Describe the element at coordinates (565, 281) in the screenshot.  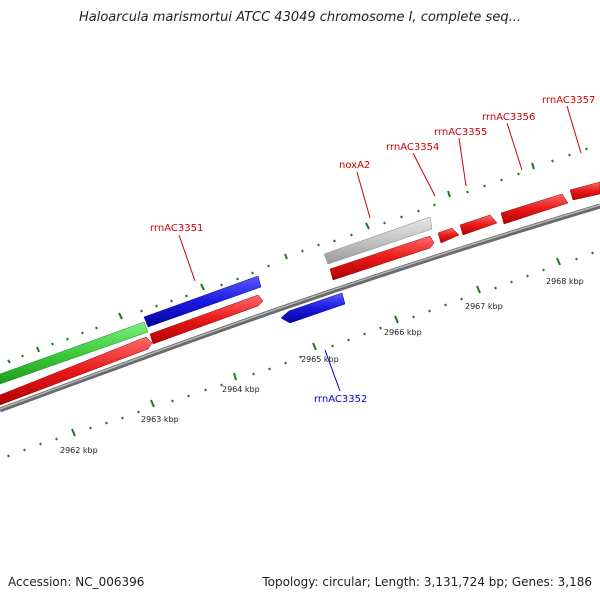
I see `scale-label: 2968 kbp` at that location.